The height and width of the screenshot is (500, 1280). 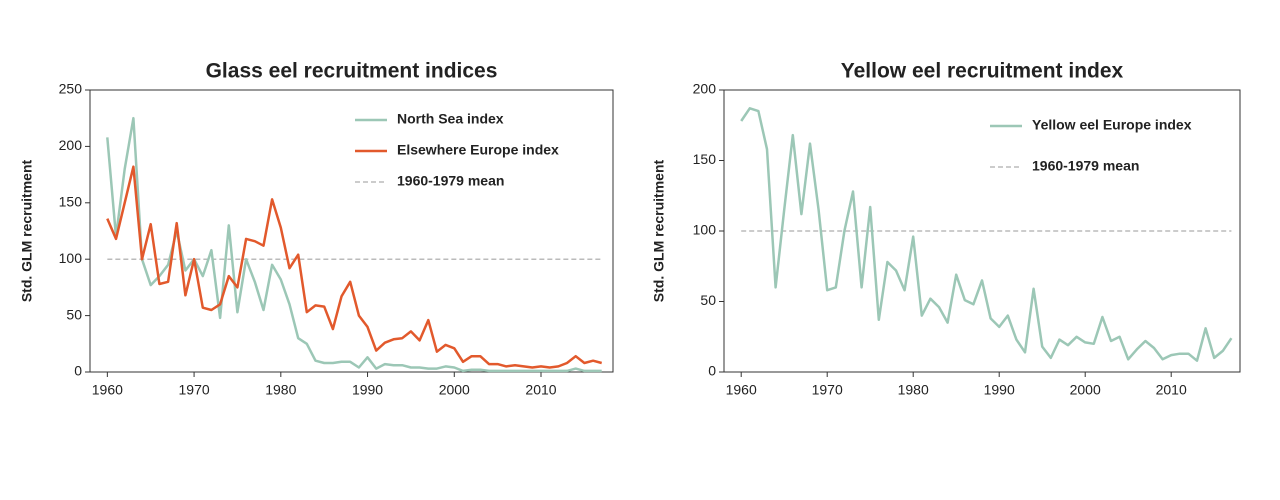 I want to click on legend-label: North Sea index, so click(x=450, y=119).